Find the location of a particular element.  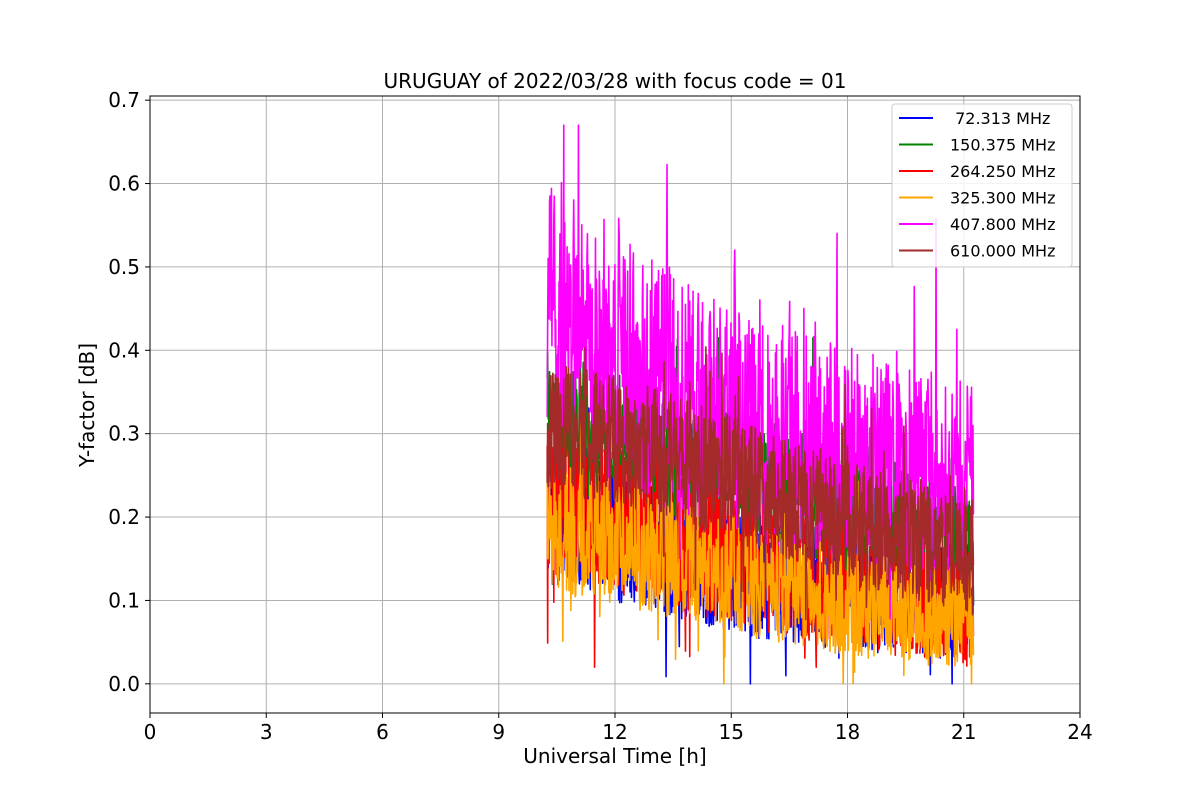

x-tick-label: 6 is located at coordinates (382, 732).